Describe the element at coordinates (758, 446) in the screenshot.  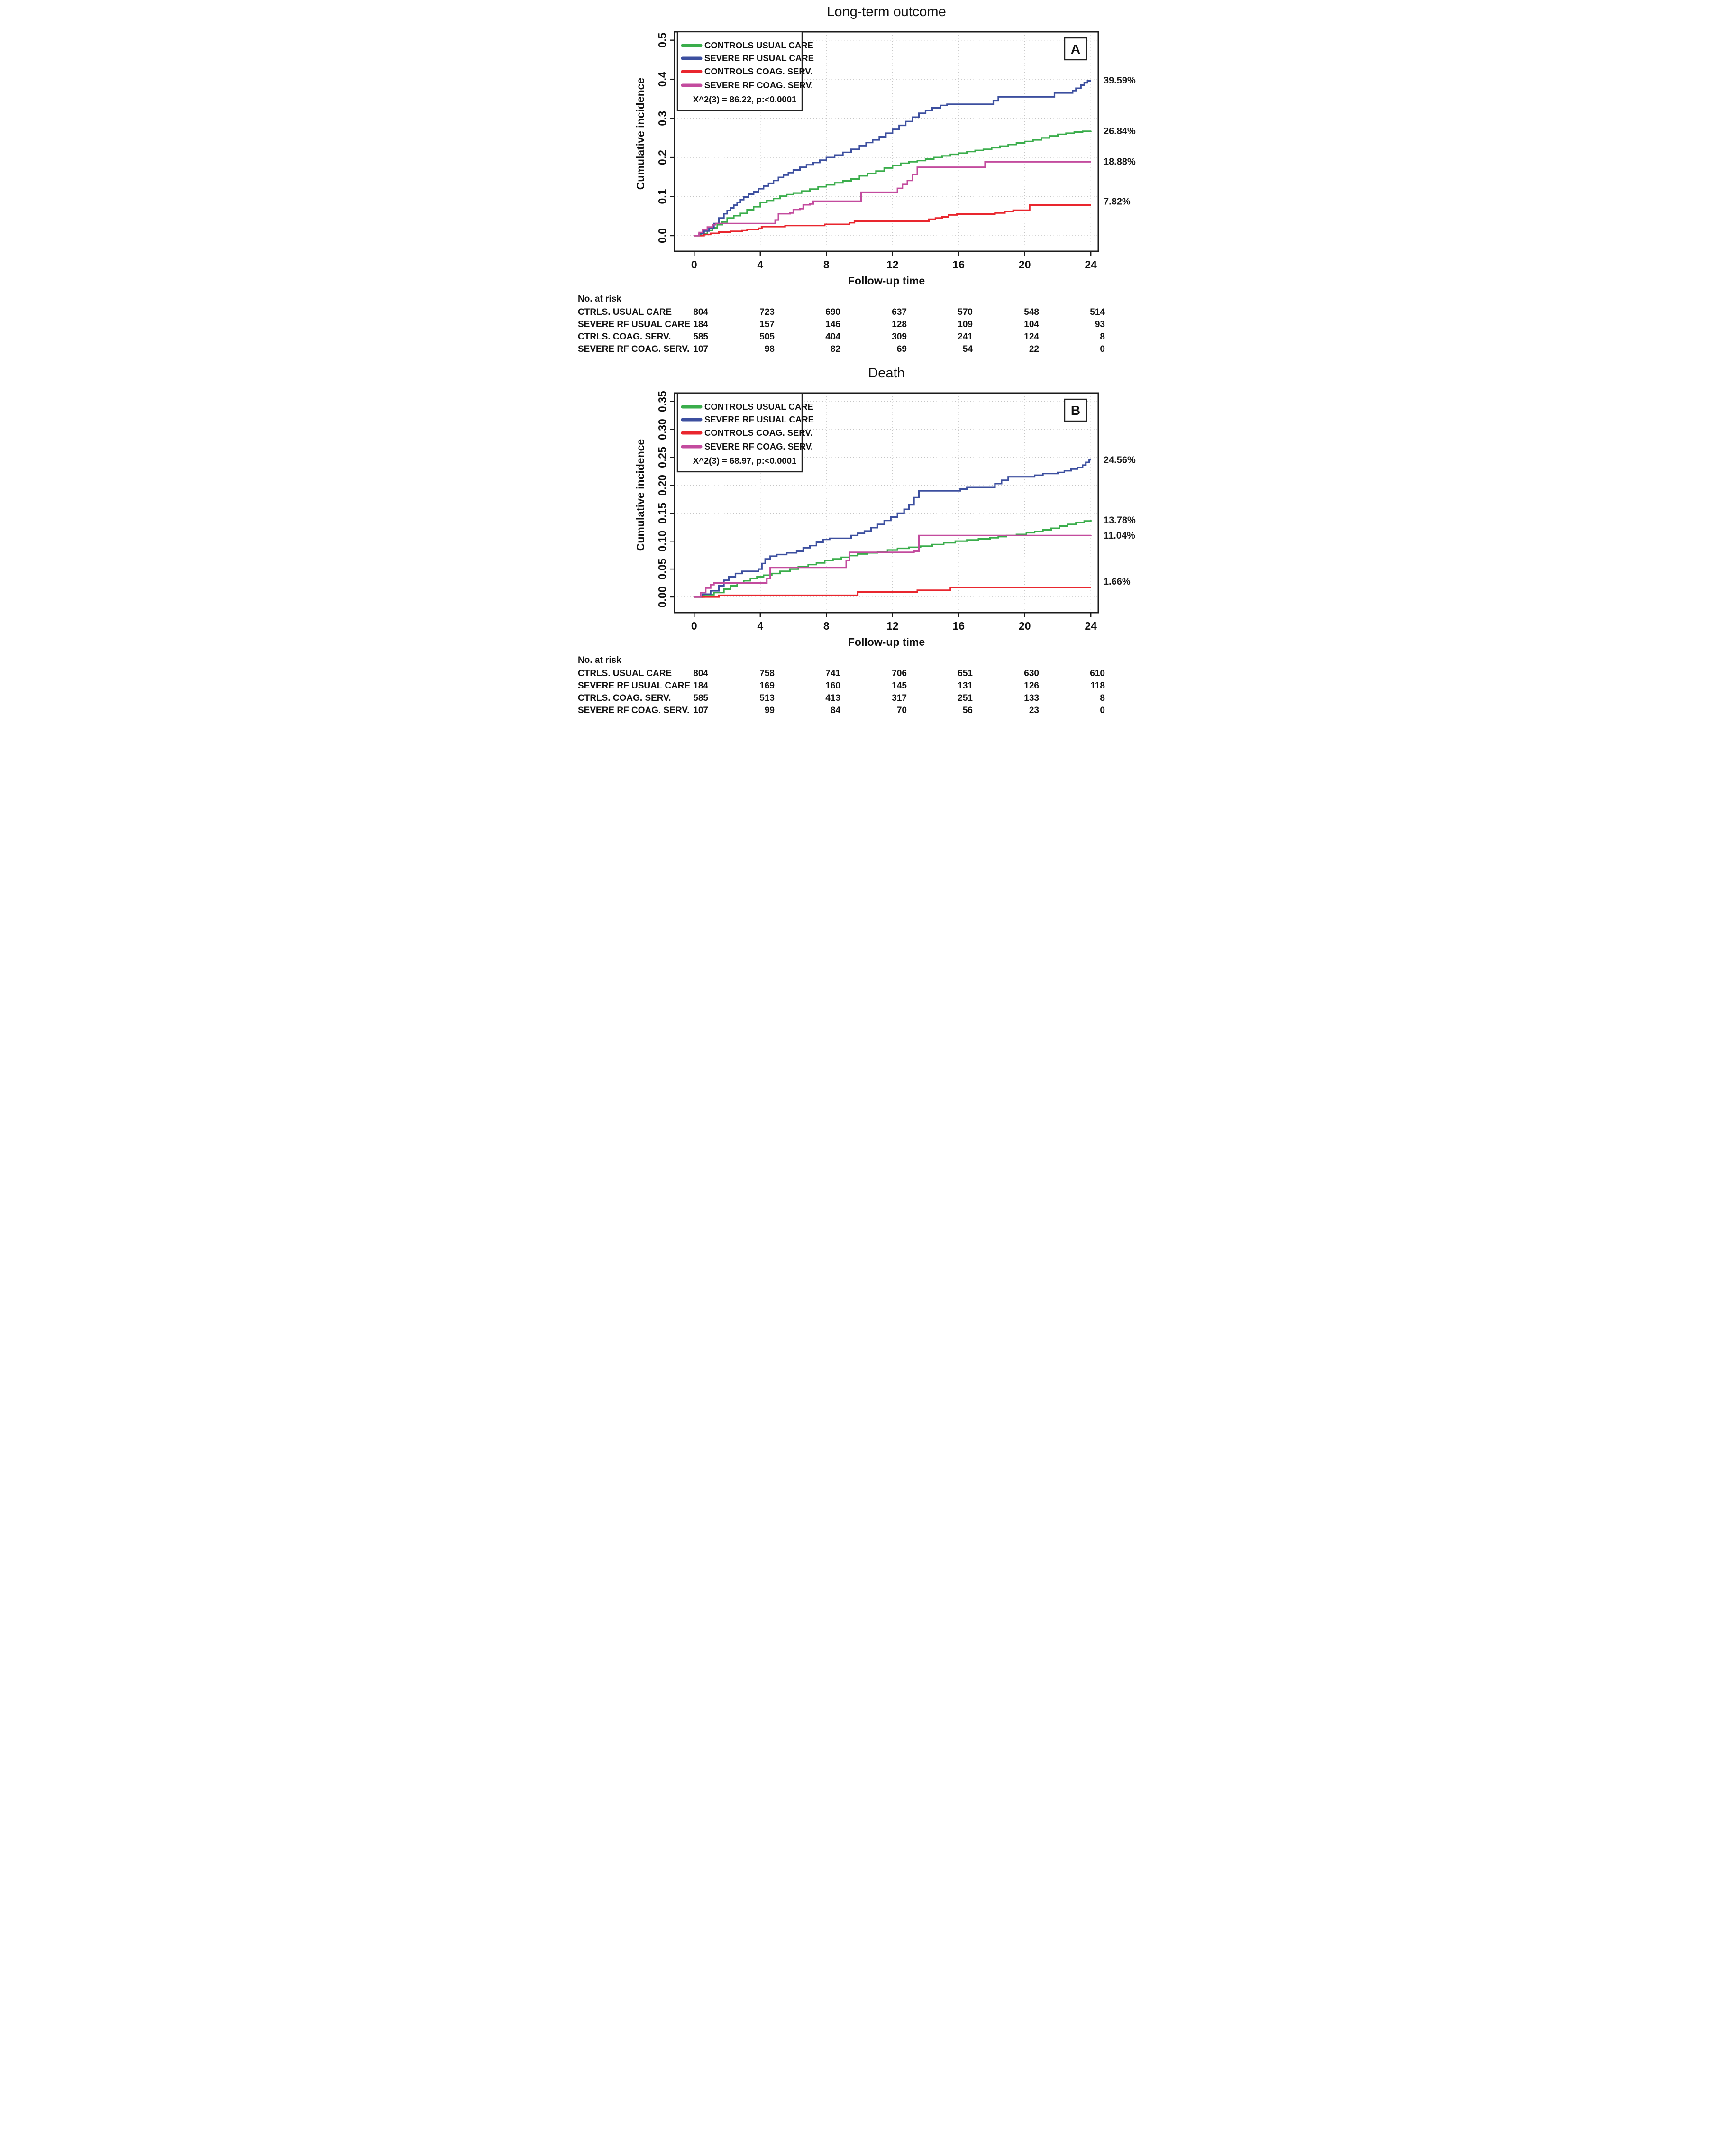
I see `legend-label: SEVERE RF COAG. SERV.` at that location.